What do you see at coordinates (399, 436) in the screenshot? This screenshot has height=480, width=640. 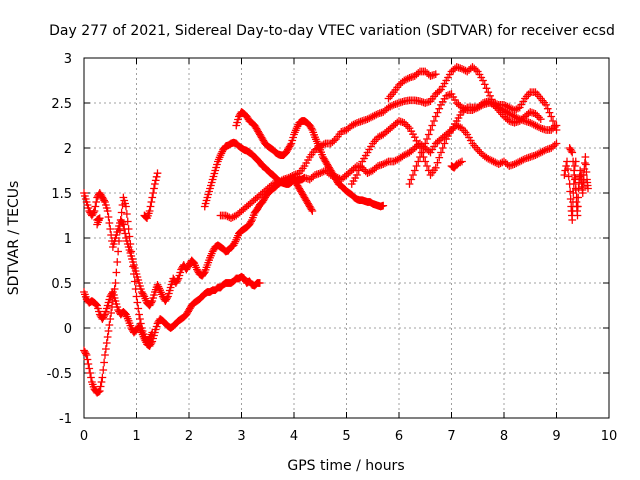 I see `x-tick-label: 6` at bounding box center [399, 436].